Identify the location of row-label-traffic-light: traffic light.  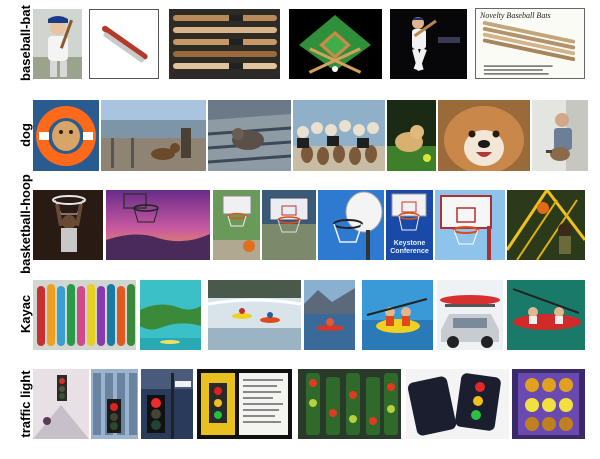
(25, 404).